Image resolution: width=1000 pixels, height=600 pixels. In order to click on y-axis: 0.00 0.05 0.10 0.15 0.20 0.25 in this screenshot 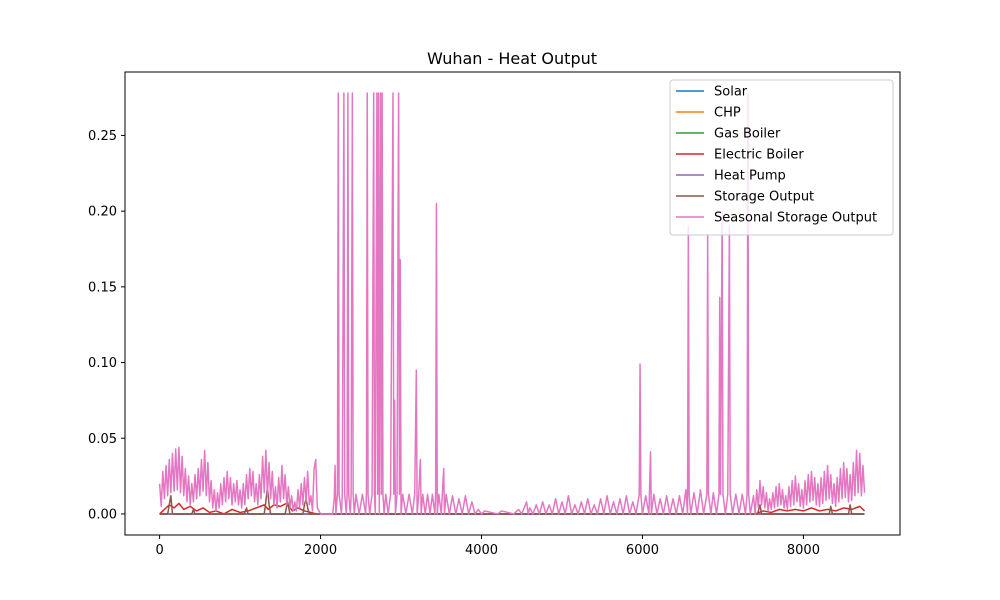, I will do `click(106, 325)`.